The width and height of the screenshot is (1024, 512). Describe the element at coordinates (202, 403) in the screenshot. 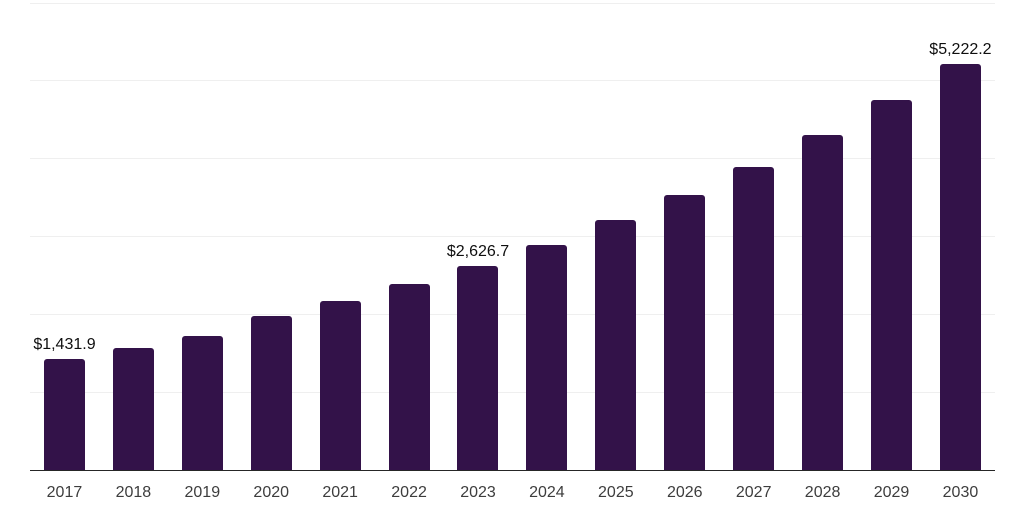

I see `bar-2019` at that location.